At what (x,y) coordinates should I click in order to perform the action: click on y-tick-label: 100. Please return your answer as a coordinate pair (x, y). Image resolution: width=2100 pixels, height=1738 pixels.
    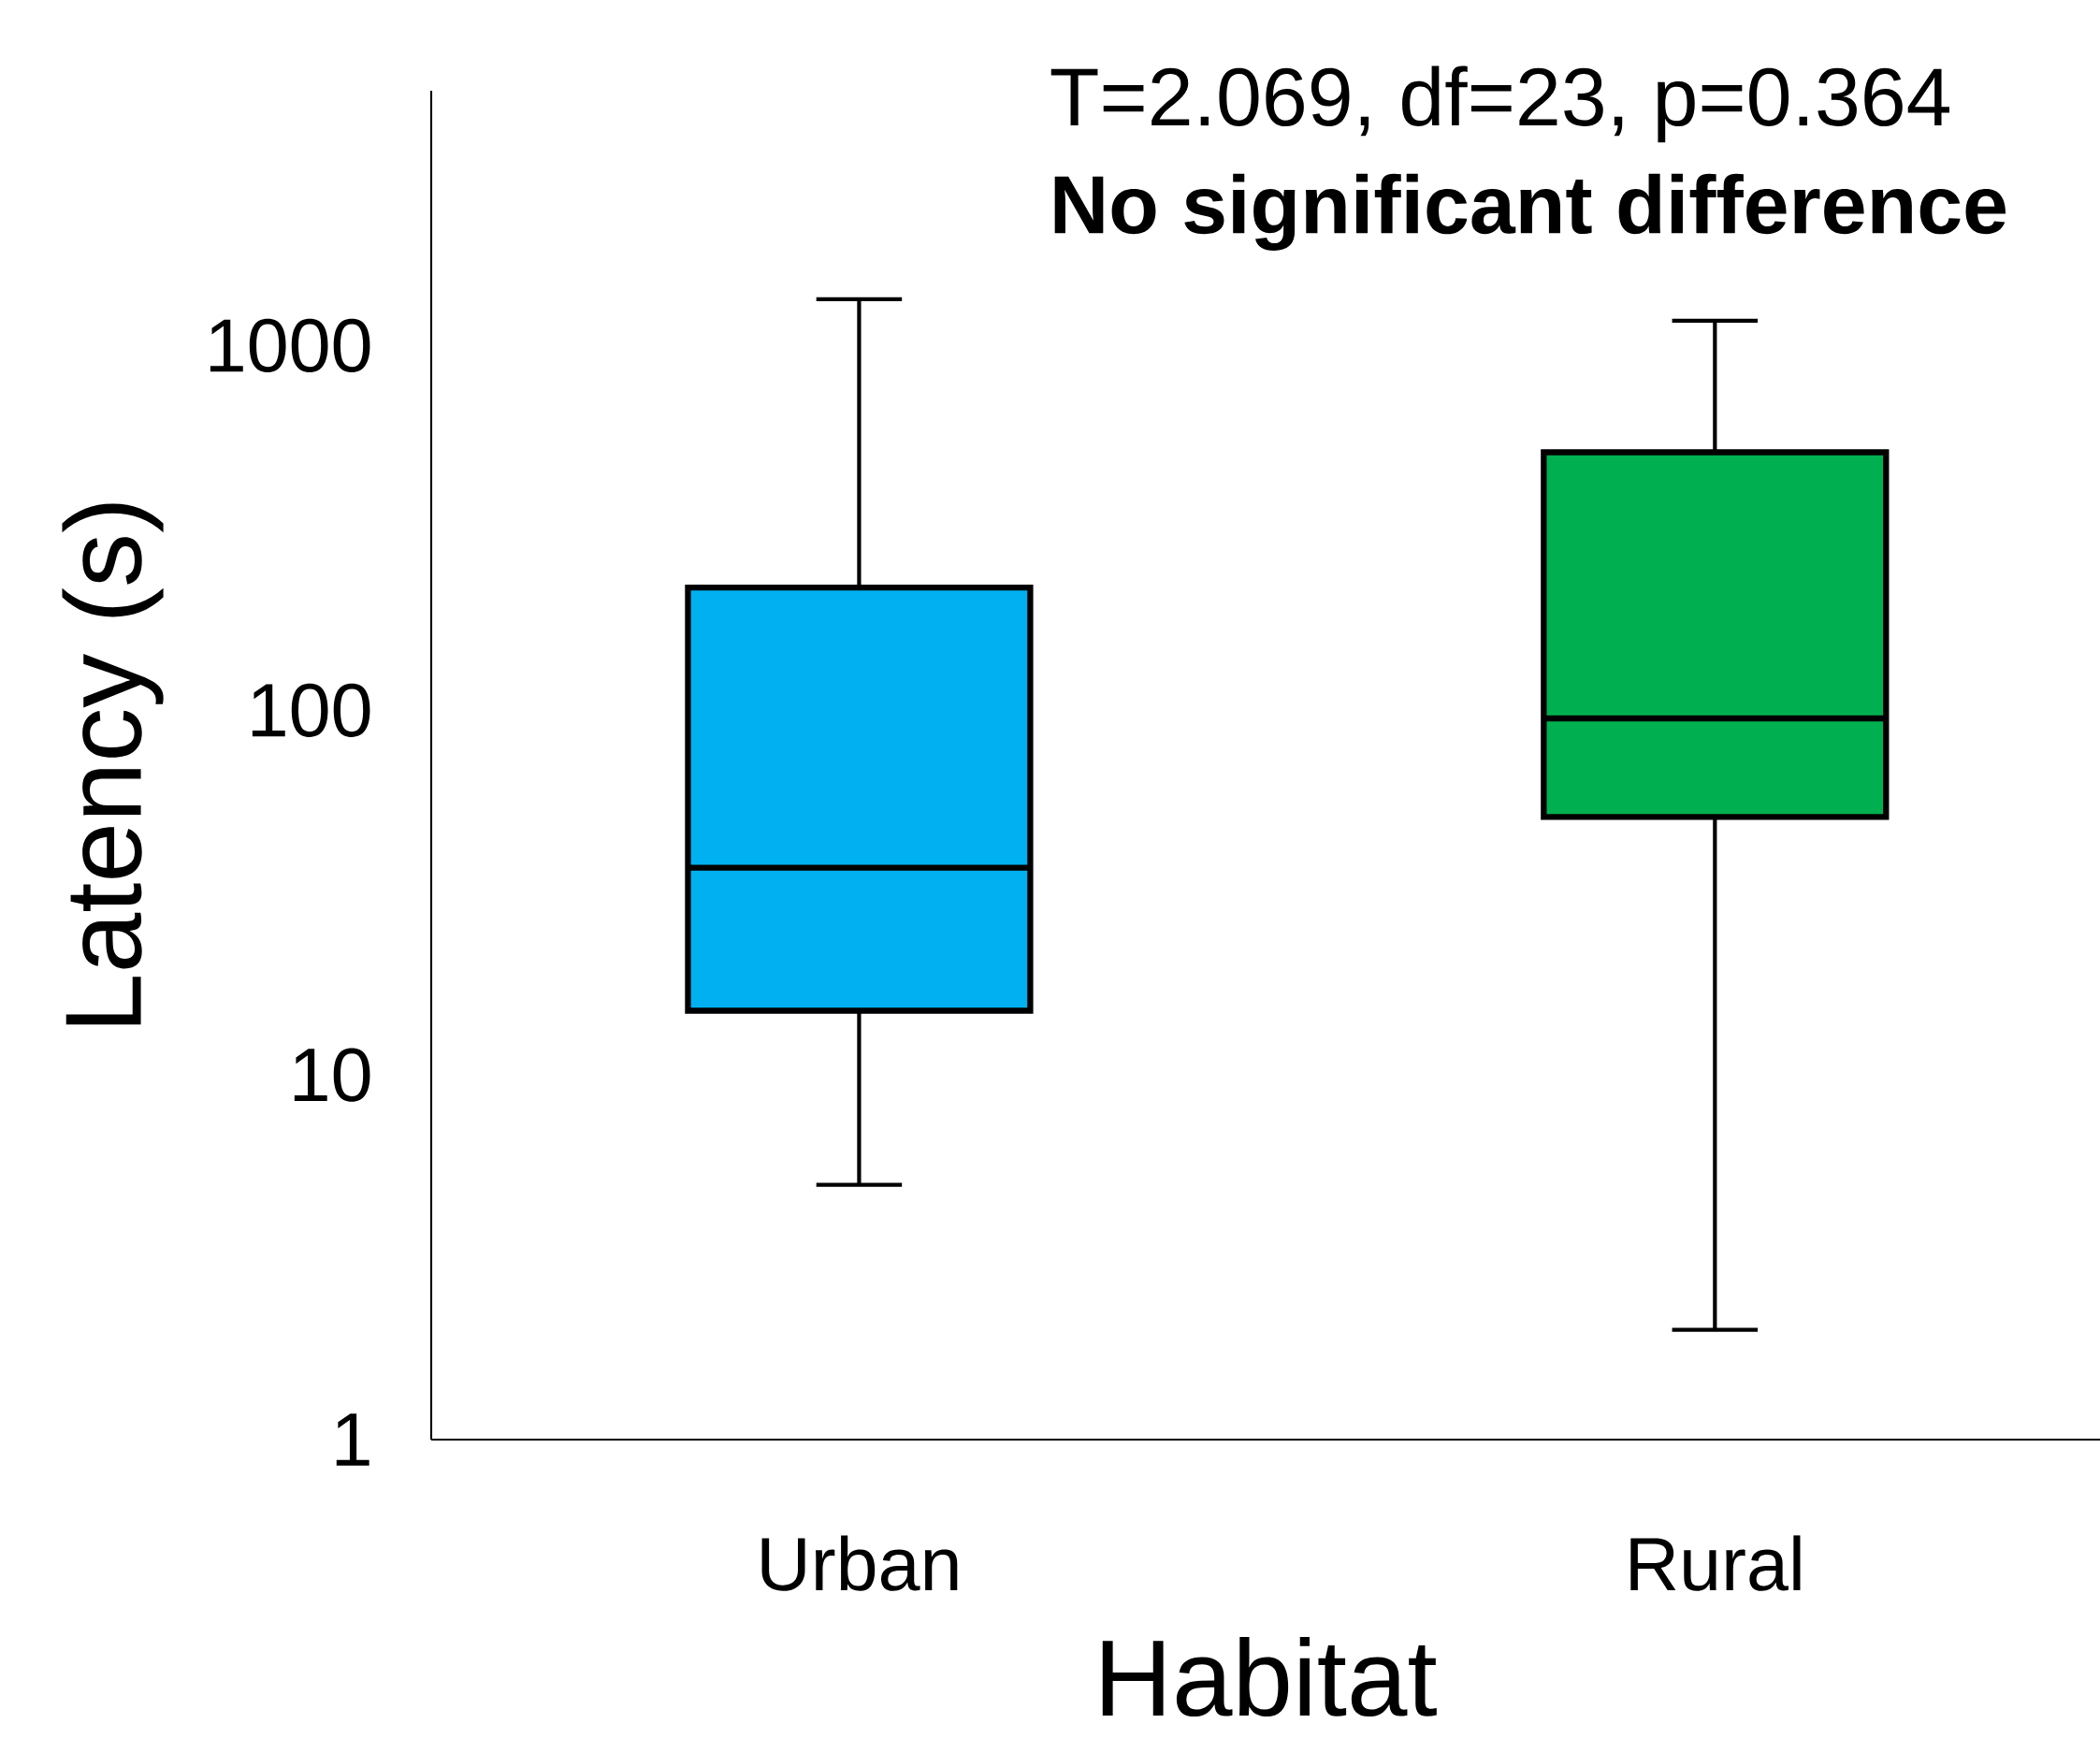
    Looking at the image, I should click on (311, 710).